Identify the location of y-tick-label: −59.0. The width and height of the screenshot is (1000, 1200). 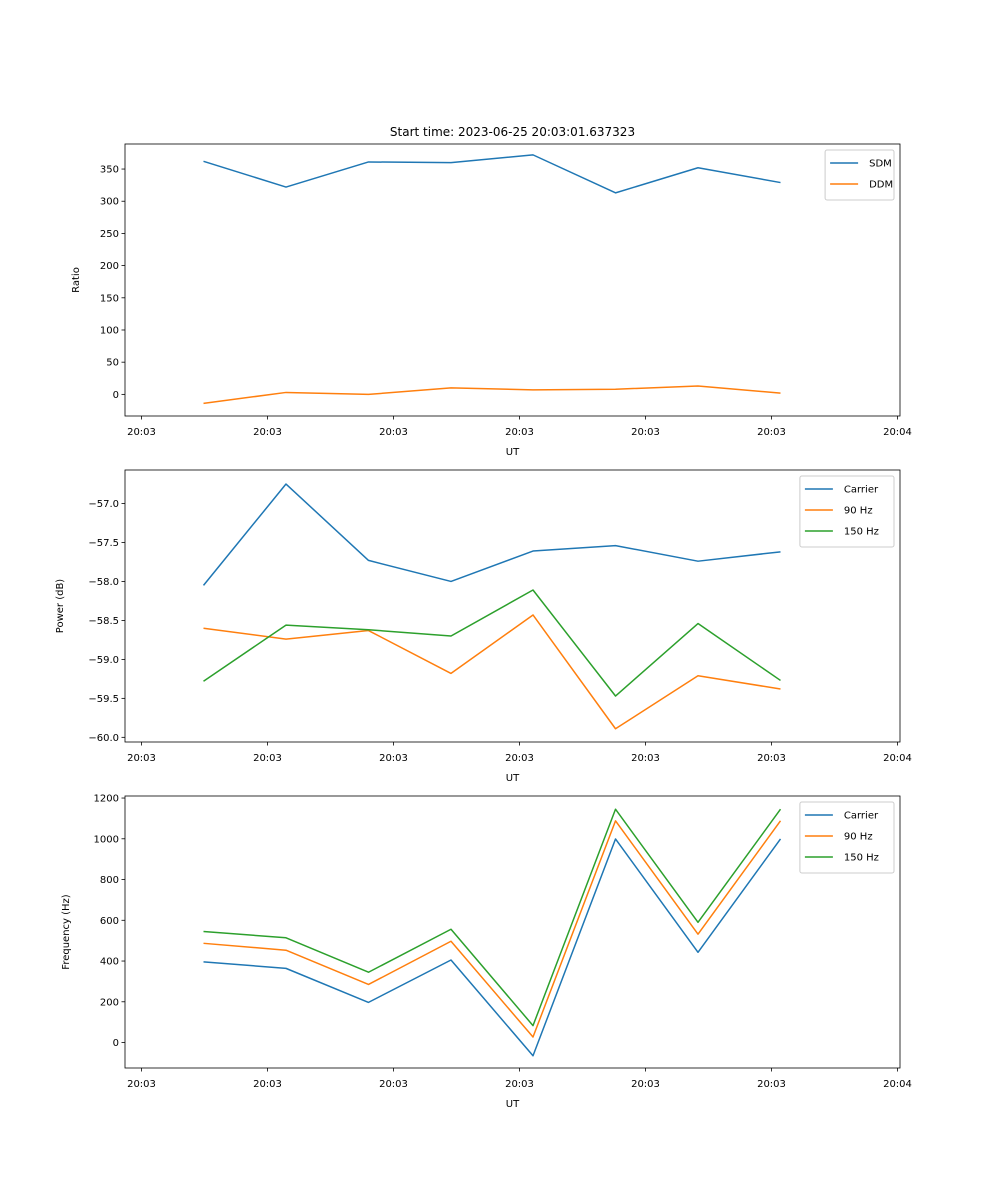
(103, 660).